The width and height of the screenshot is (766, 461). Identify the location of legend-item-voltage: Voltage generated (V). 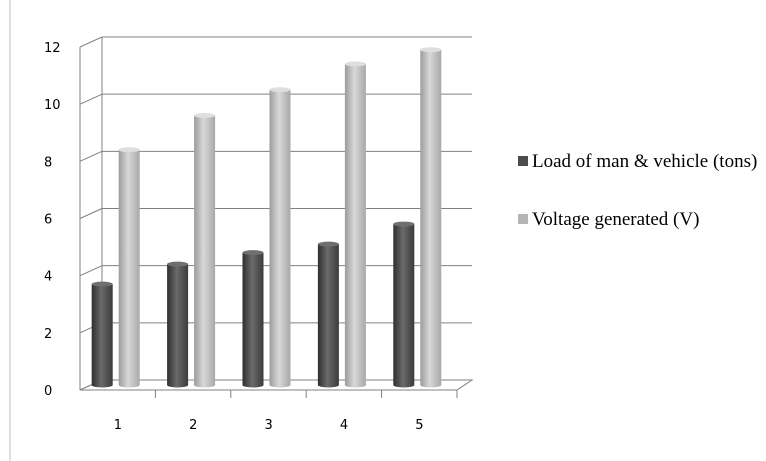
(638, 220).